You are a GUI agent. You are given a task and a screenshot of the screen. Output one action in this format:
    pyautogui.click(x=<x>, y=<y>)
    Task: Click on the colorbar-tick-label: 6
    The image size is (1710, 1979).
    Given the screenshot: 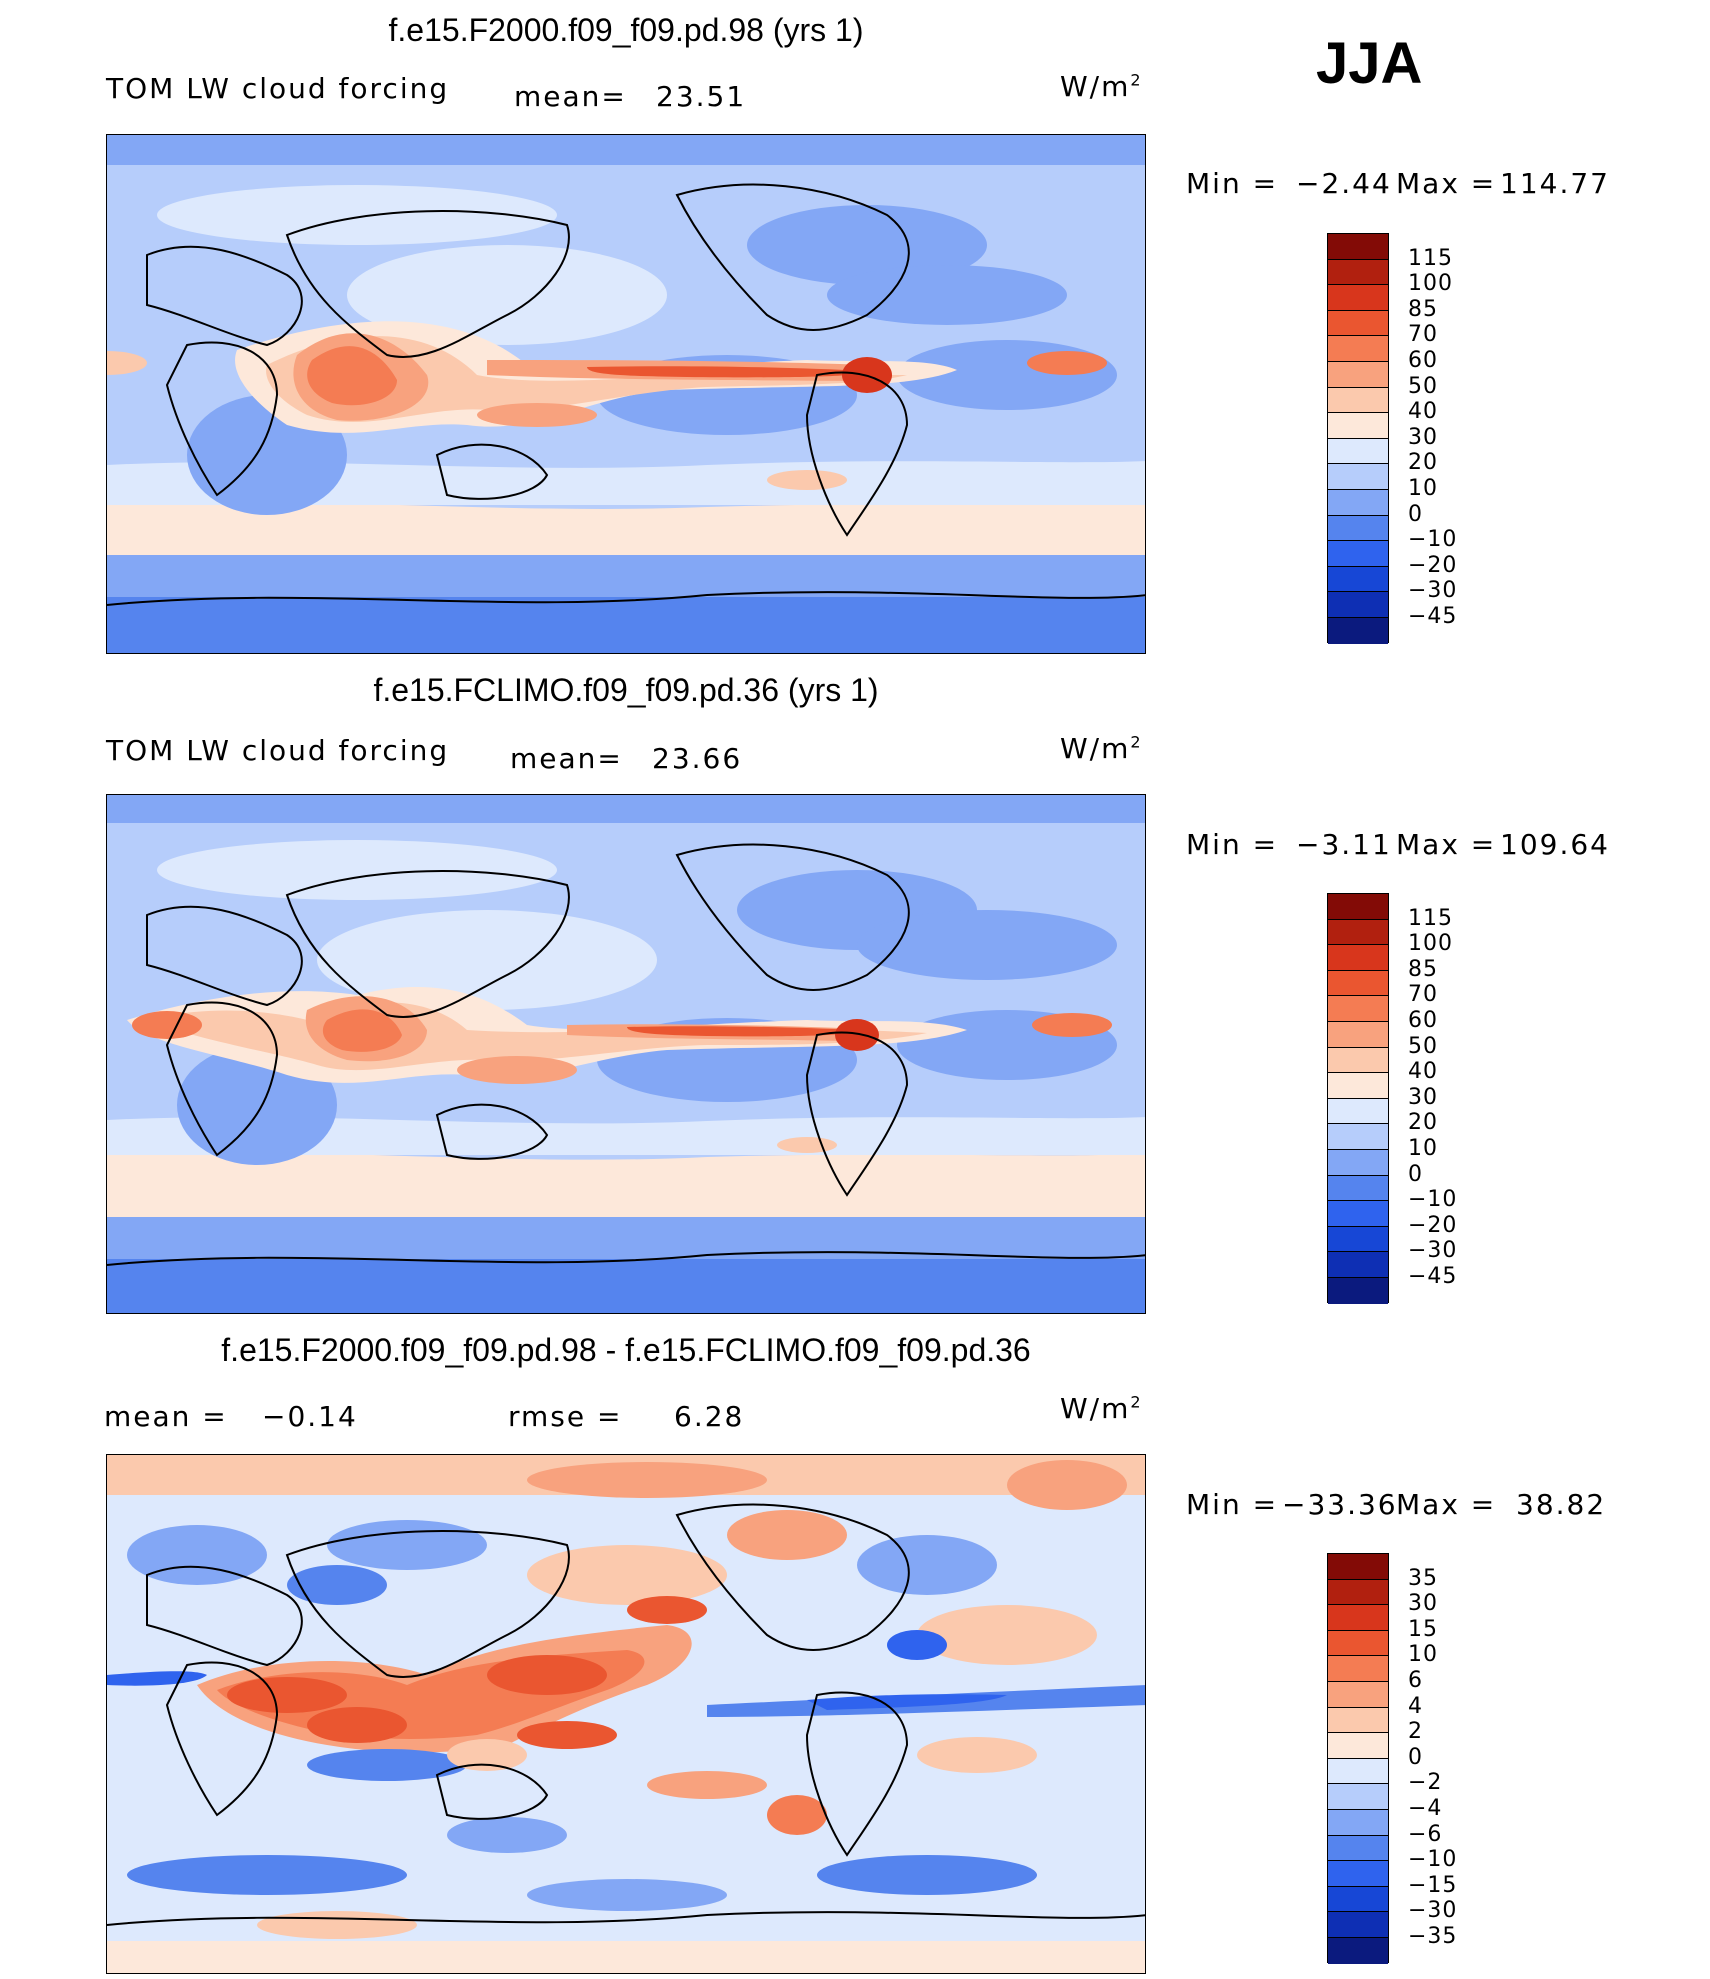 What is the action you would take?
    pyautogui.click(x=1415, y=1680)
    